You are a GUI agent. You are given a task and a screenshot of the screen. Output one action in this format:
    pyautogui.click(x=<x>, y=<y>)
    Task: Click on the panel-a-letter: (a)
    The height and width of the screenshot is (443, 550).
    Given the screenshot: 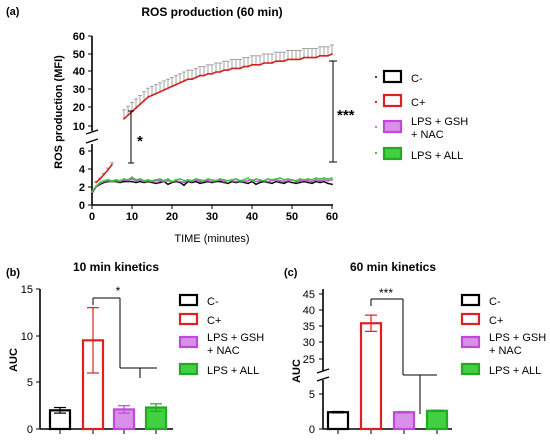 What is the action you would take?
    pyautogui.click(x=13, y=12)
    